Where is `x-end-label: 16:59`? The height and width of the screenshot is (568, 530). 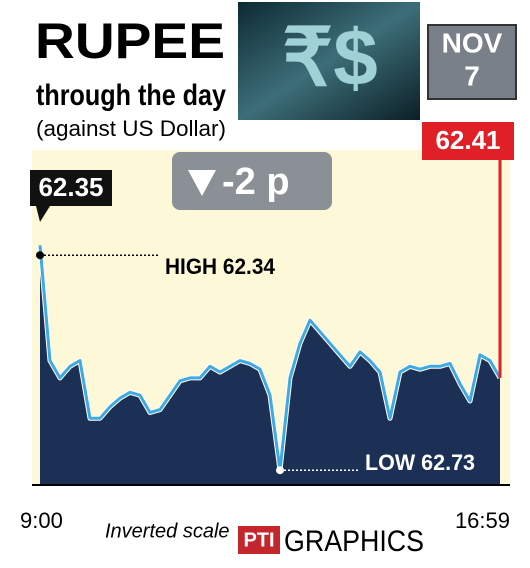
x-end-label: 16:59 is located at coordinates (482, 520).